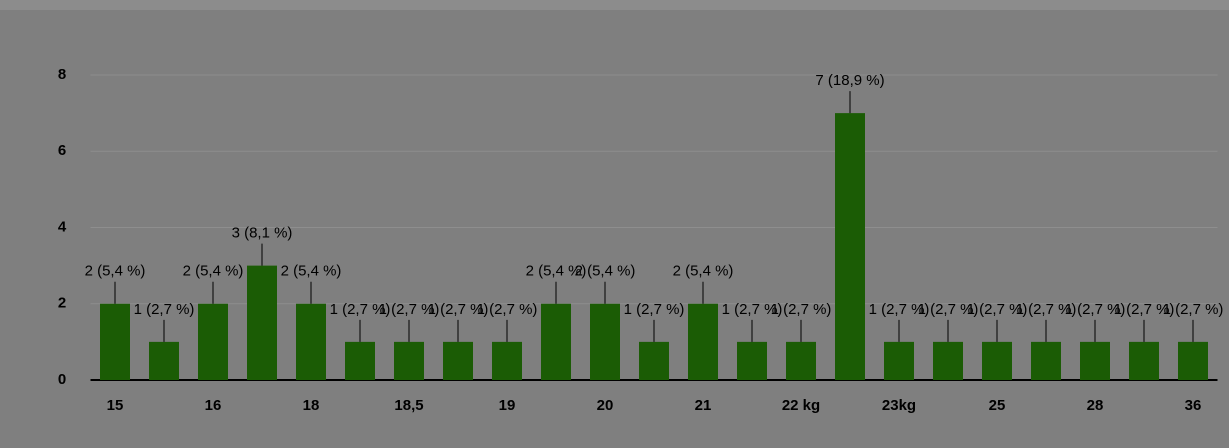  I want to click on x-tick-label: 18,5, so click(408, 405).